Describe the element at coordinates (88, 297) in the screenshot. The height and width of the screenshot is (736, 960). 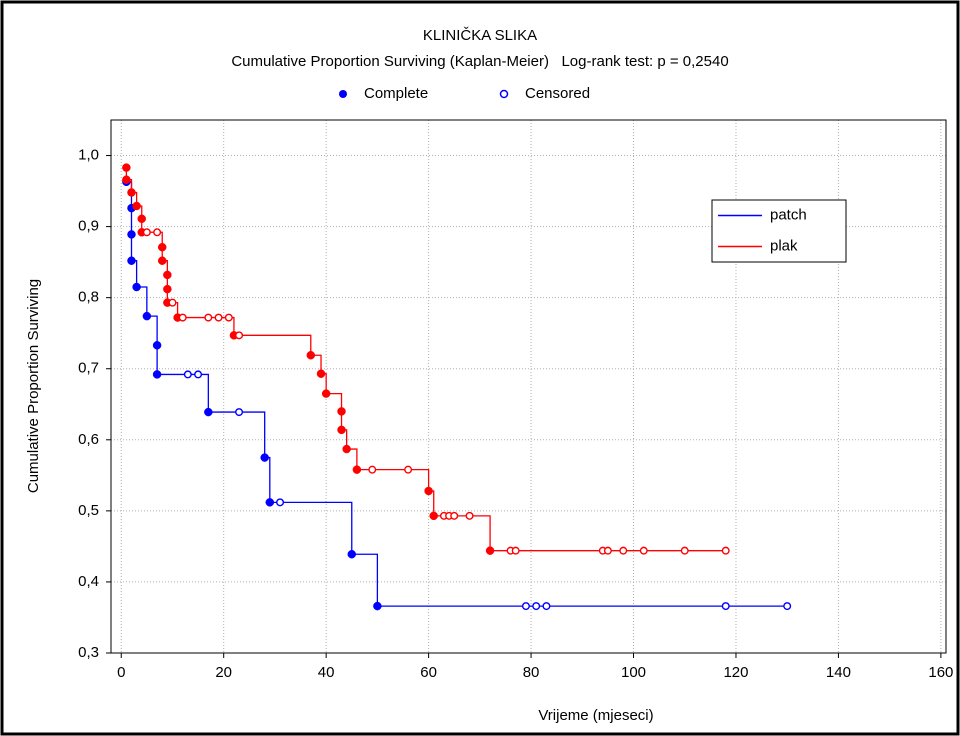
I see `y-tick-label: 0,8` at that location.